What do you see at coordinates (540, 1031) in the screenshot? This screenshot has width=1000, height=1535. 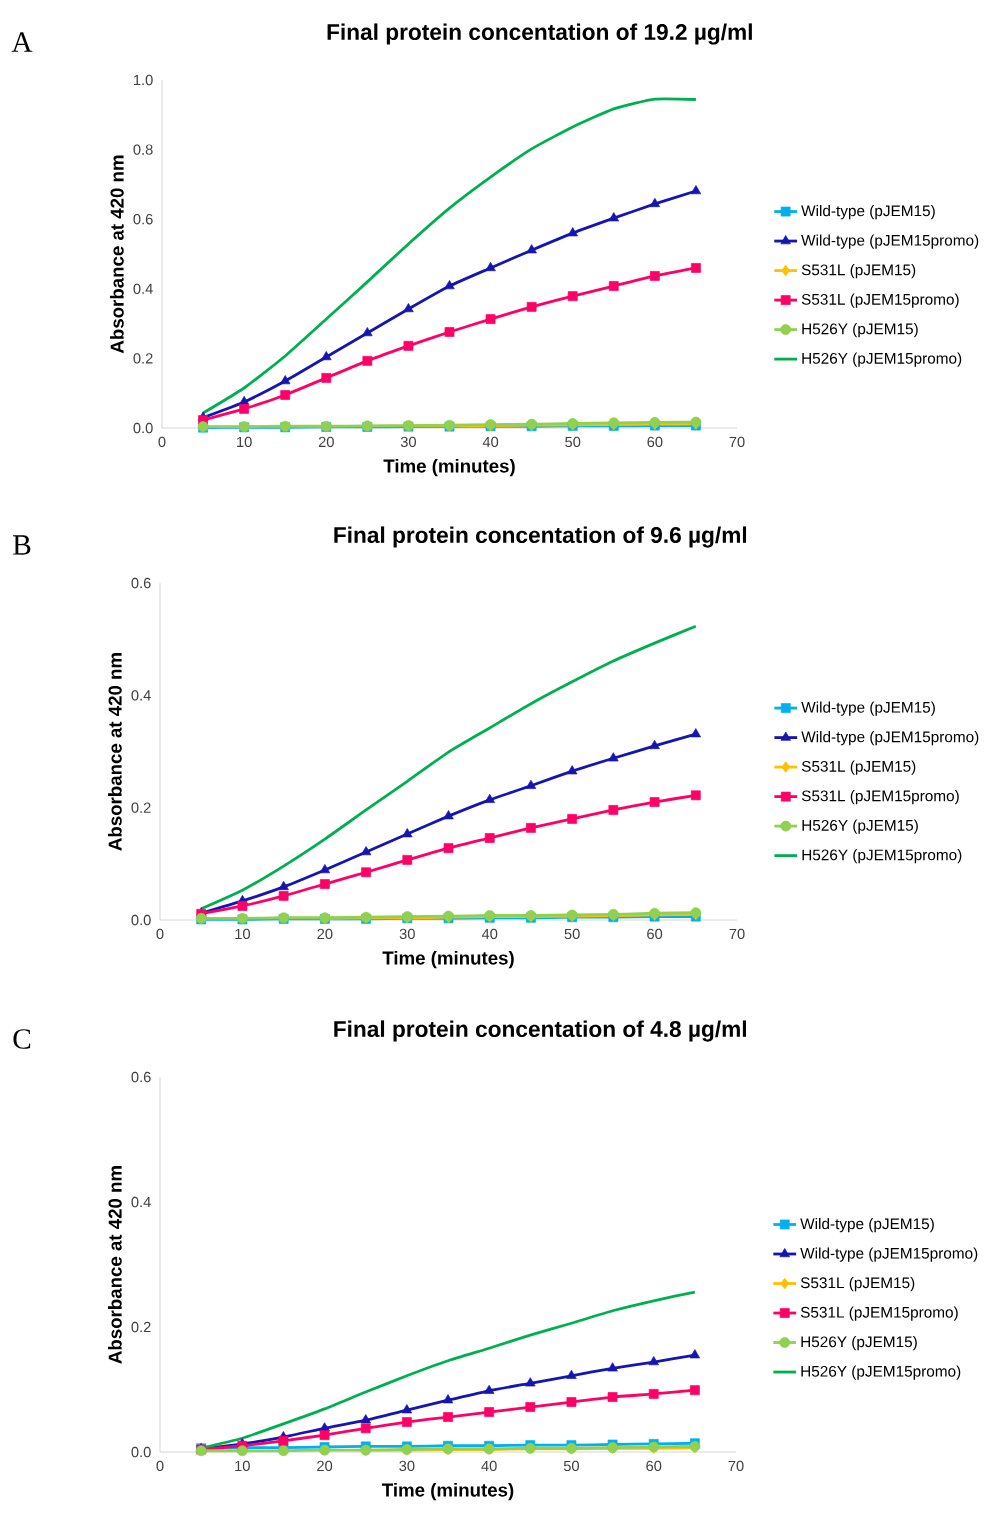 I see `chart-title: Final protein concentation of 4.8 µg/ml` at bounding box center [540, 1031].